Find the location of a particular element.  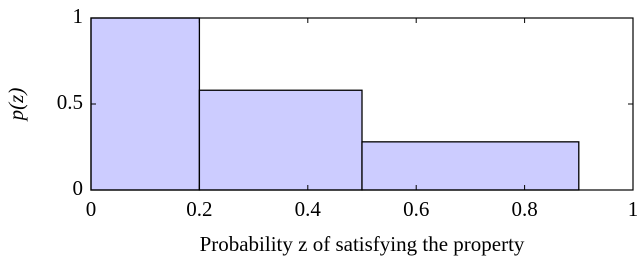

x-tick-label: 0.2 is located at coordinates (199, 209).